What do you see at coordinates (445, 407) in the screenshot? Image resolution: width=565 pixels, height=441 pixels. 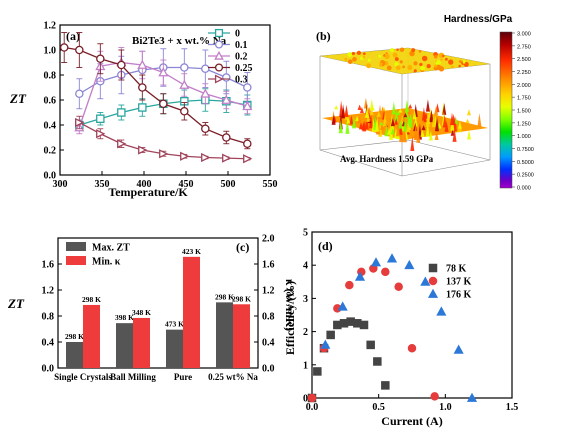 I see `panel-d-xtick-label: 1.0` at bounding box center [445, 407].